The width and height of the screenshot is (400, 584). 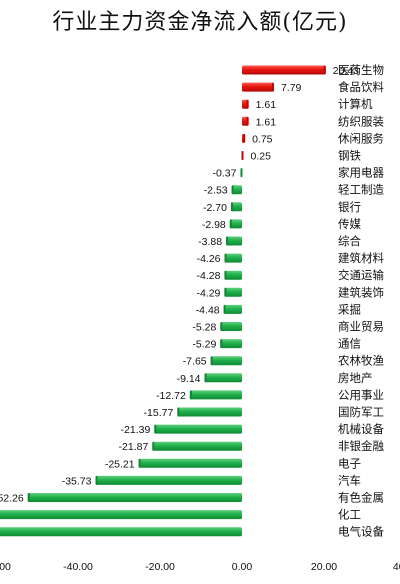 What do you see at coordinates (221, 344) in the screenshot?
I see `bar-cap-通信` at bounding box center [221, 344].